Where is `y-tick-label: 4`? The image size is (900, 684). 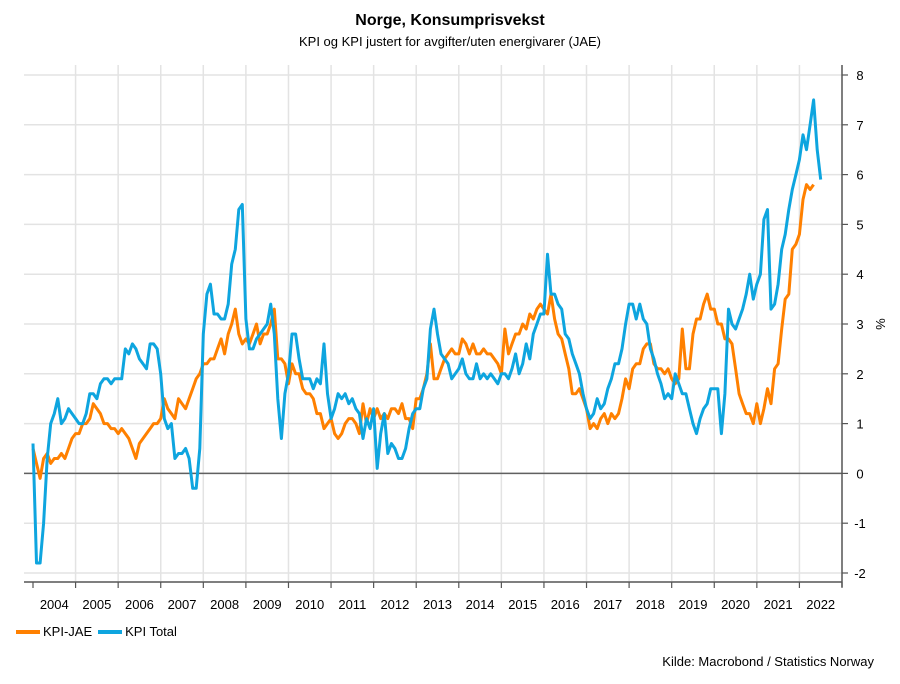
y-tick-label: 4 is located at coordinates (859, 274).